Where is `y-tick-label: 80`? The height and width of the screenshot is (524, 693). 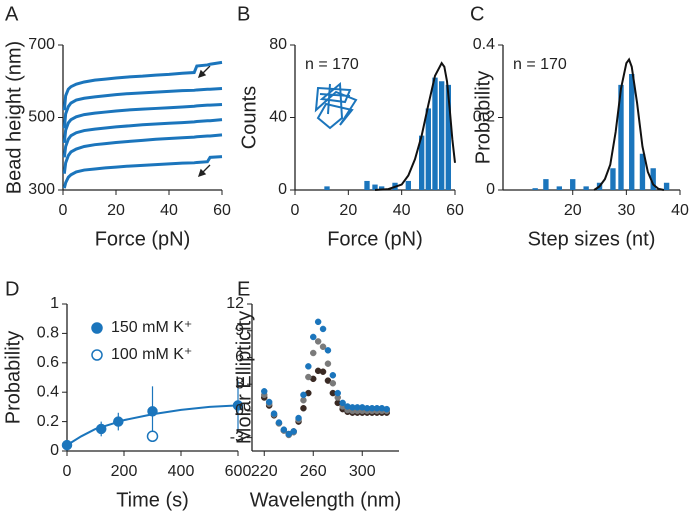 y-tick-label: 80 is located at coordinates (278, 44).